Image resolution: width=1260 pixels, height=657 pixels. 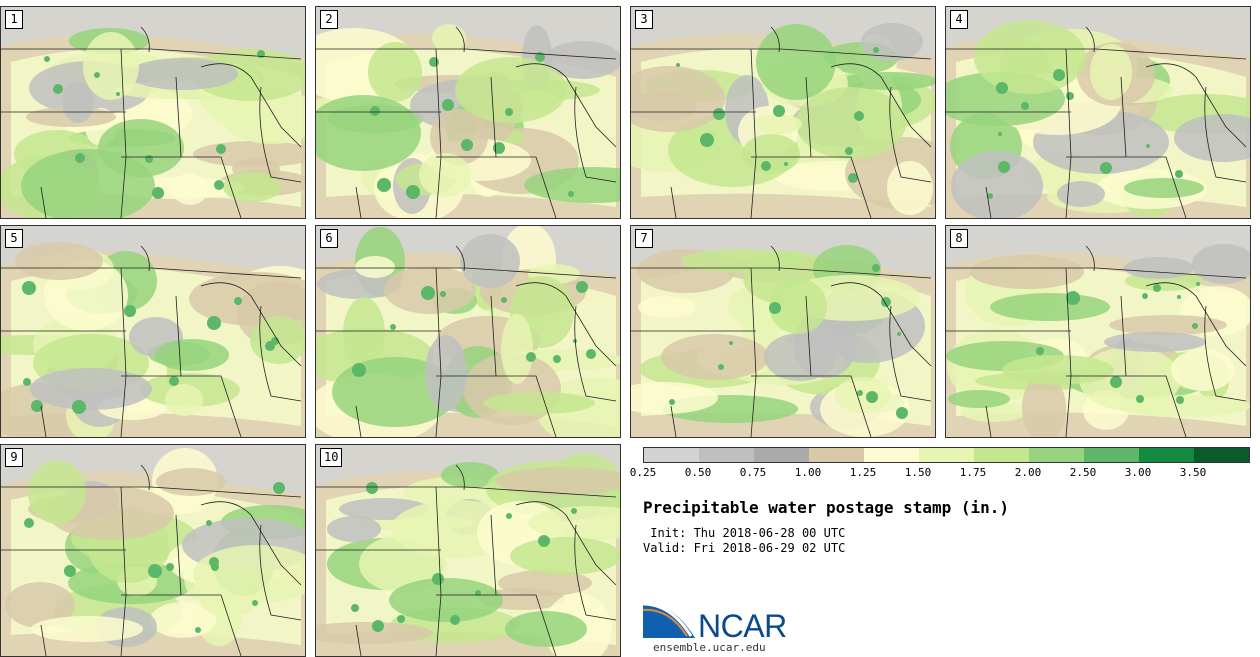 What do you see at coordinates (918, 472) in the screenshot?
I see `colorbar-tick-label: 1.50` at bounding box center [918, 472].